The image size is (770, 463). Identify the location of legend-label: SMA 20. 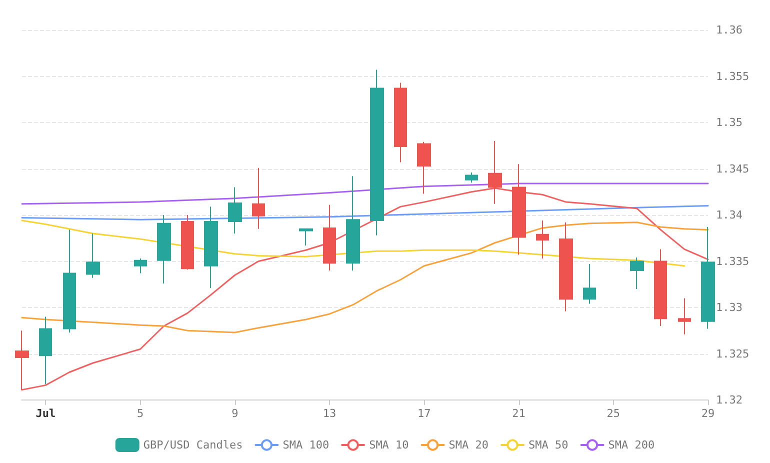
(468, 445).